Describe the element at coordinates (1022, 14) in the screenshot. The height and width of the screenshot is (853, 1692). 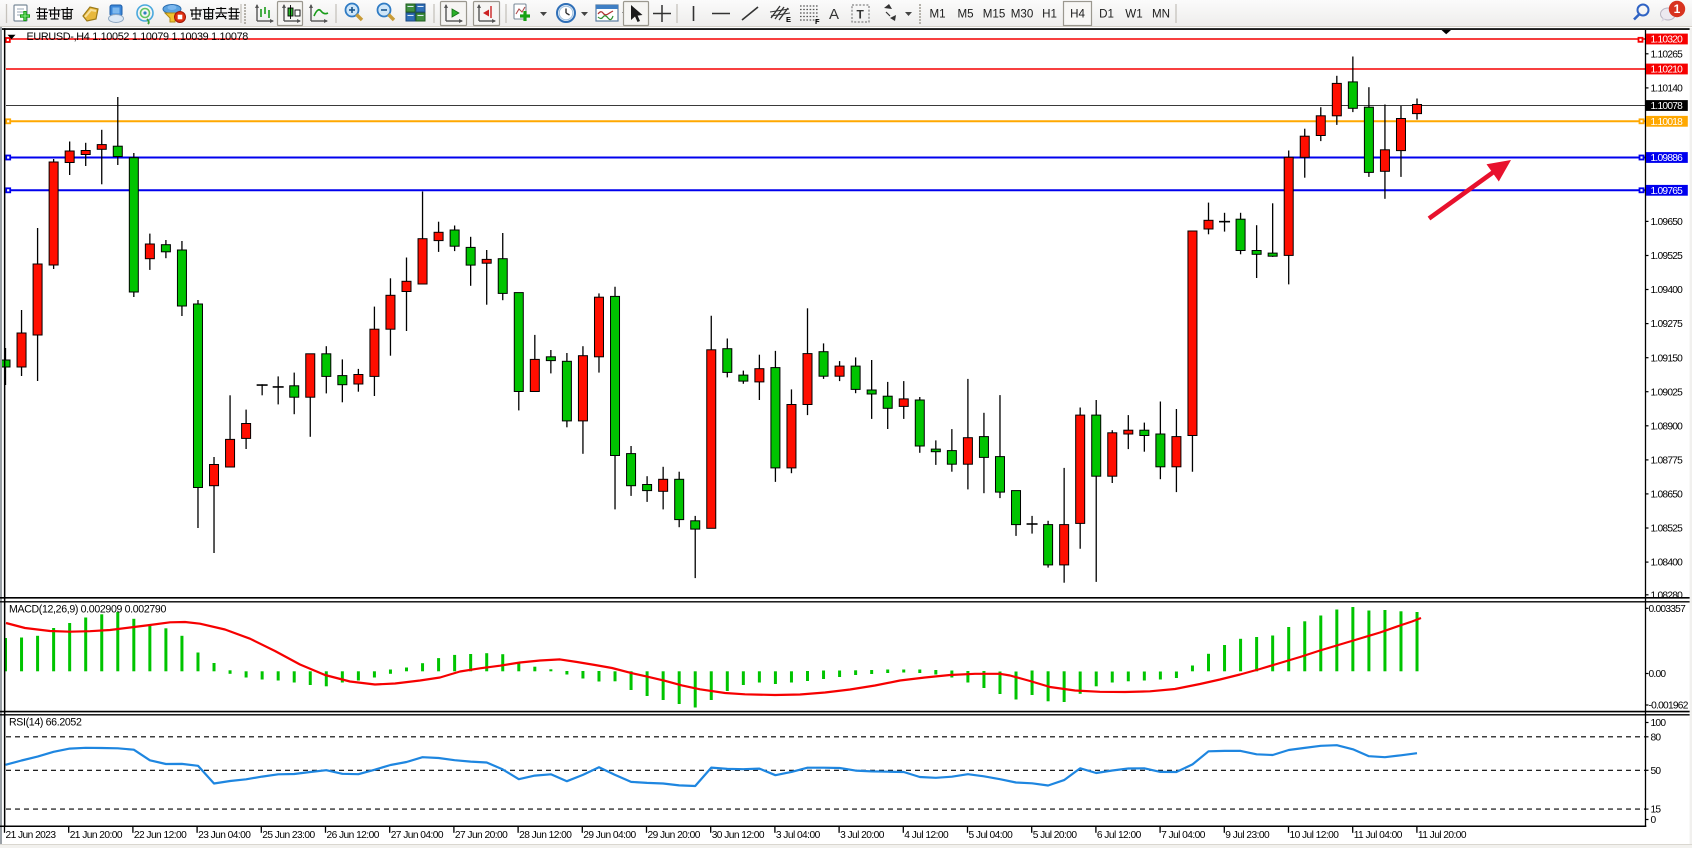
I see `svg-text: M30` at that location.